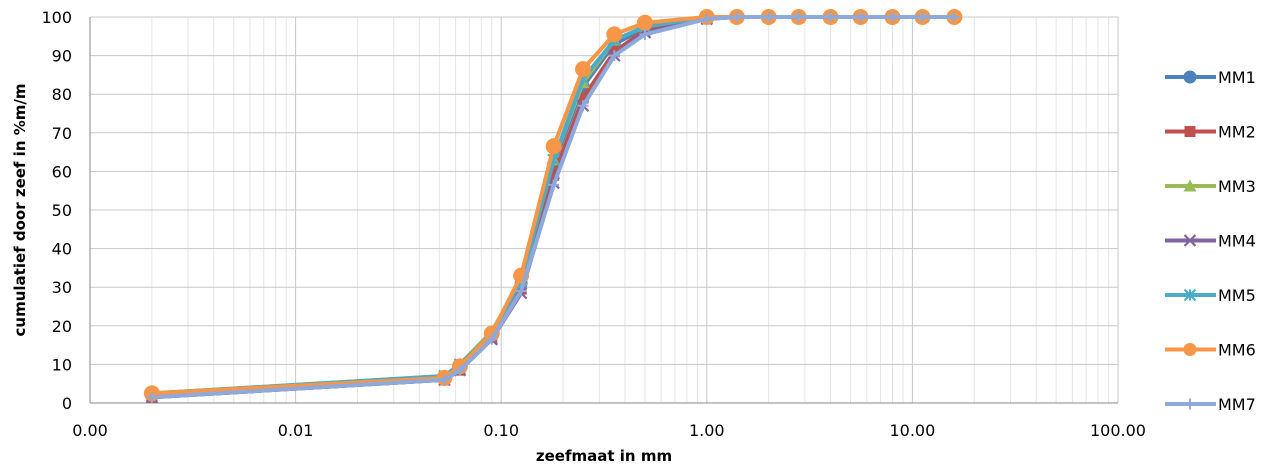 This screenshot has height=468, width=1275. What do you see at coordinates (1237, 241) in the screenshot?
I see `legend-label: MM4` at bounding box center [1237, 241].